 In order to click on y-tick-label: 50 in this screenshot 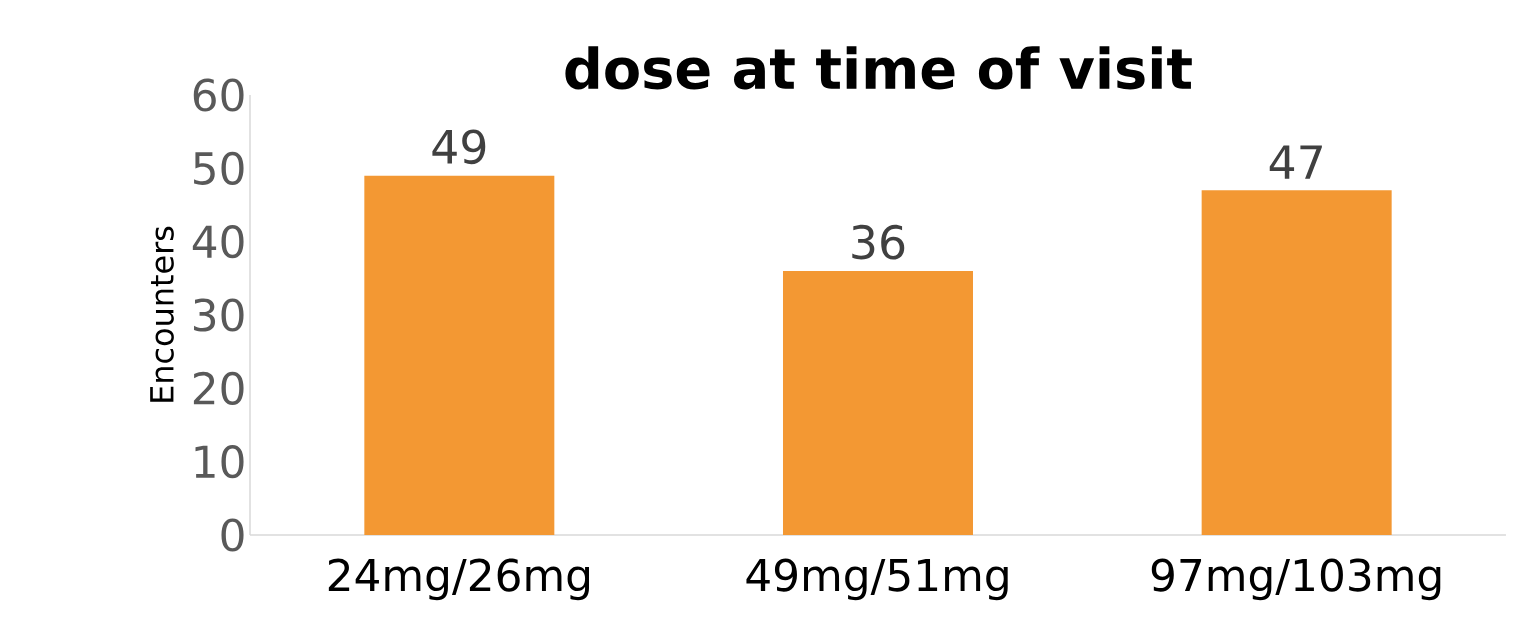, I will do `click(219, 168)`.